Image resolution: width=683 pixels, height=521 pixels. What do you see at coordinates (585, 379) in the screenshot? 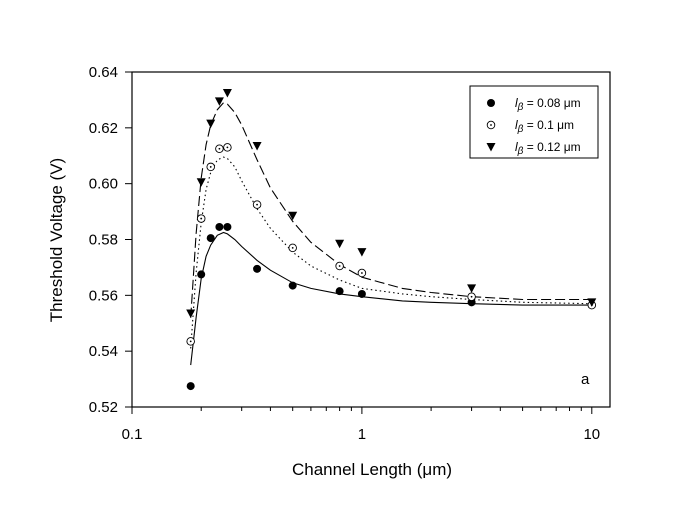
I see `panel-label: a` at bounding box center [585, 379].